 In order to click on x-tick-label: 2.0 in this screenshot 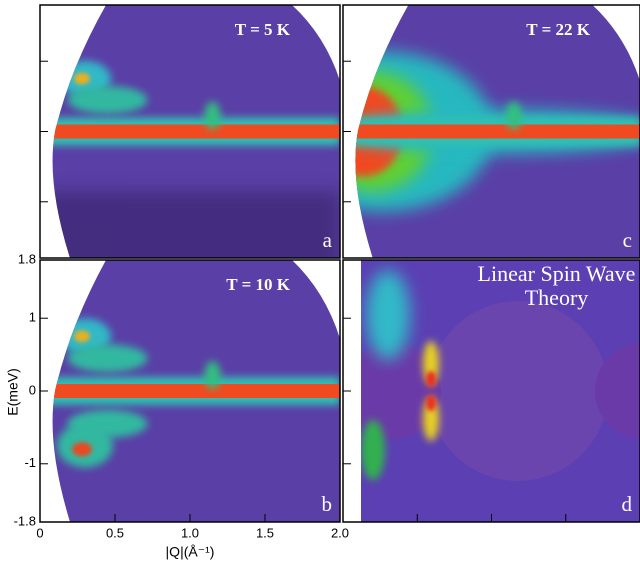, I will do `click(340, 532)`.